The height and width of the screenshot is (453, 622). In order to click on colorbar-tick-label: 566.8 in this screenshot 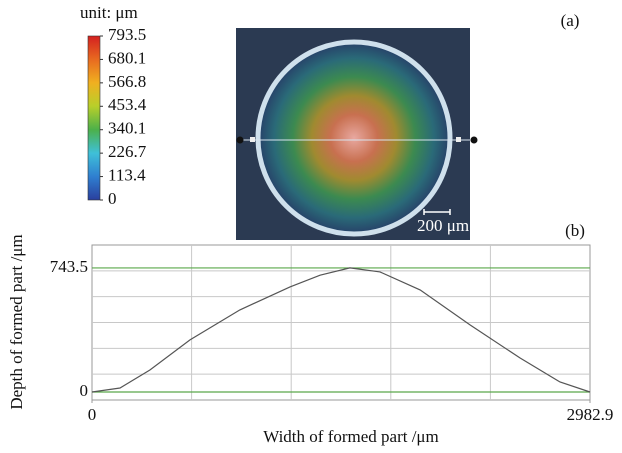, I will do `click(127, 81)`.